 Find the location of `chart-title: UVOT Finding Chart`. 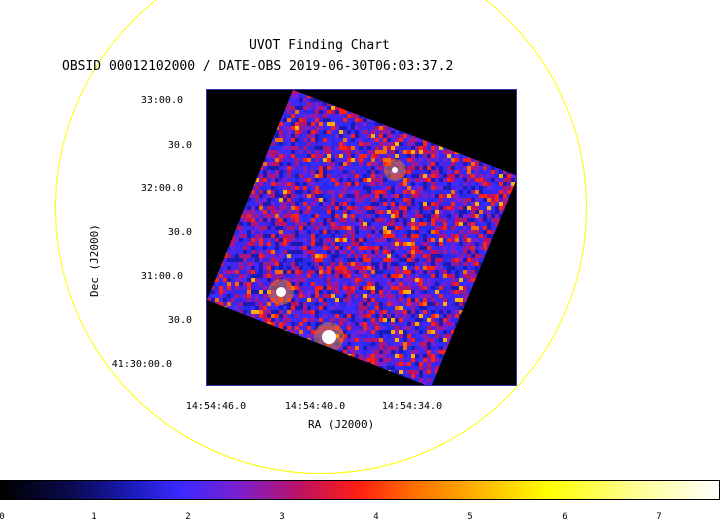

chart-title: UVOT Finding Chart is located at coordinates (319, 45).